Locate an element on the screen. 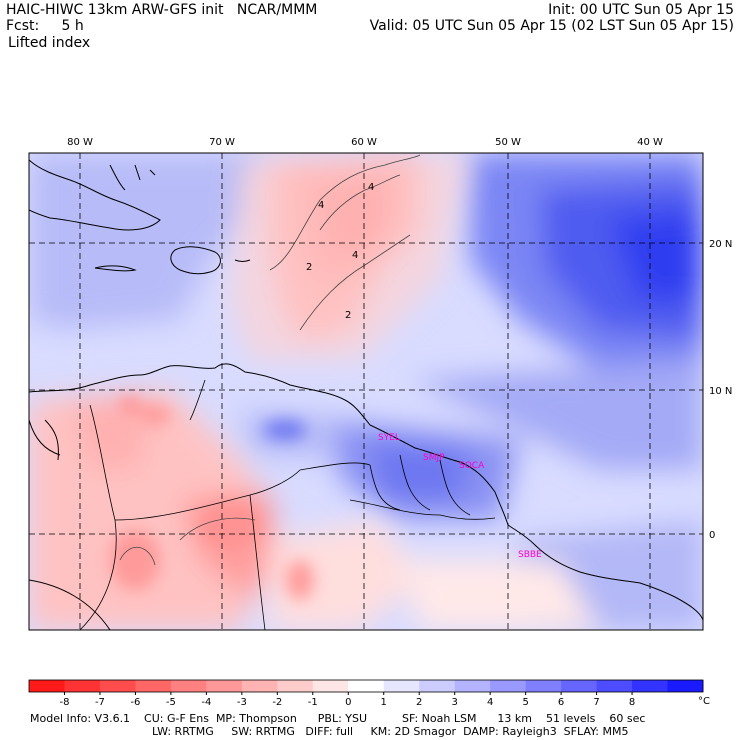 Image resolution: width=740 pixels, height=740 pixels. colorbar-tick-label: -2 is located at coordinates (277, 702).